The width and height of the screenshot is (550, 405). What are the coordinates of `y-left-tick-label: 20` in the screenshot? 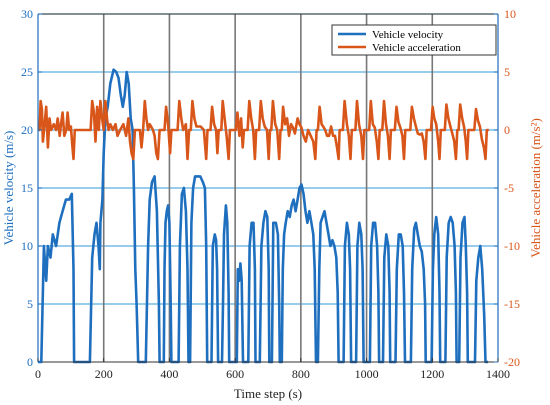 It's located at (27, 130).